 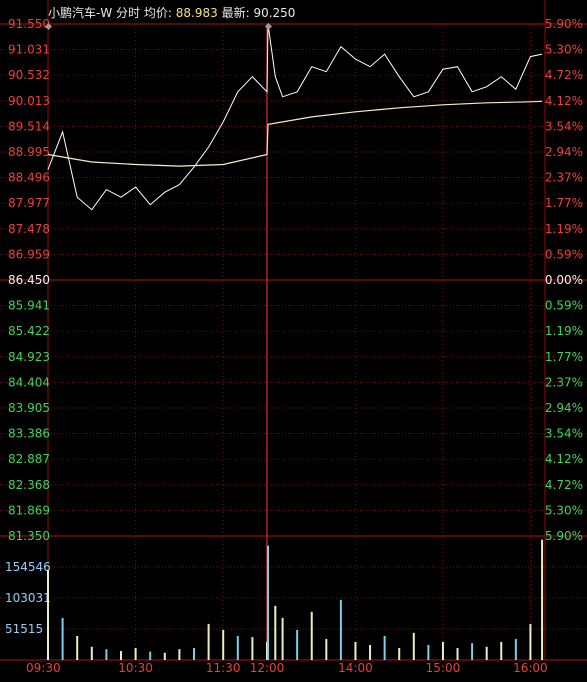 What do you see at coordinates (135, 668) in the screenshot?
I see `time-tick-label: 10:30` at bounding box center [135, 668].